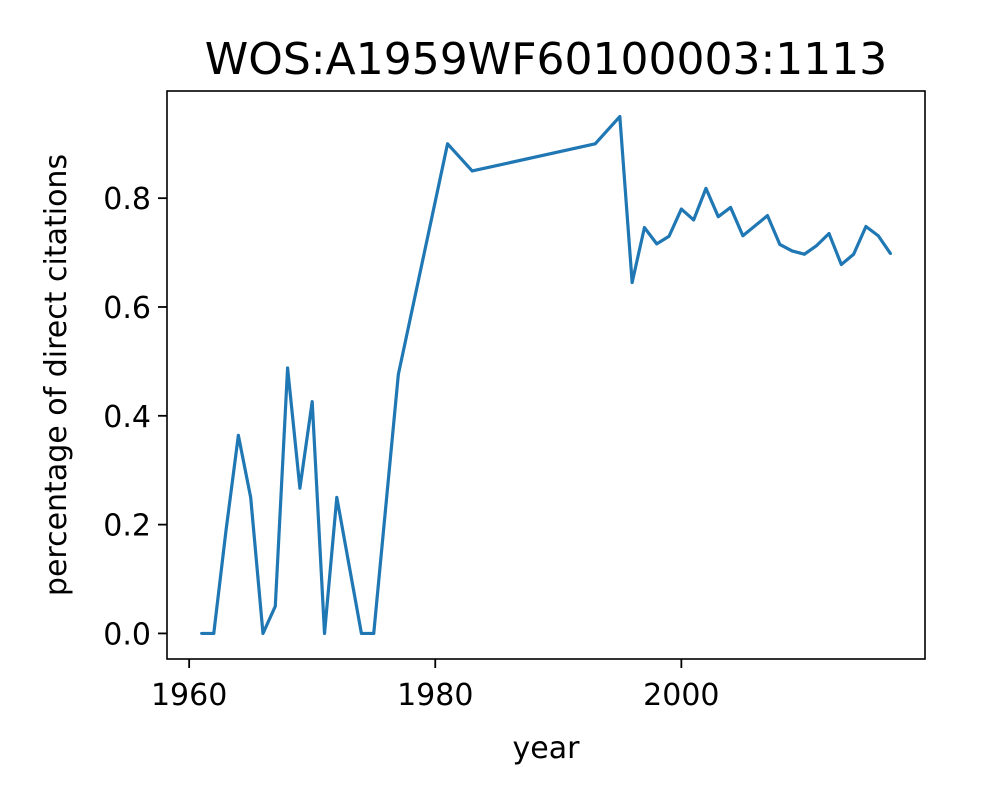  Describe the element at coordinates (127, 199) in the screenshot. I see `y-tick-label: 0.8` at that location.